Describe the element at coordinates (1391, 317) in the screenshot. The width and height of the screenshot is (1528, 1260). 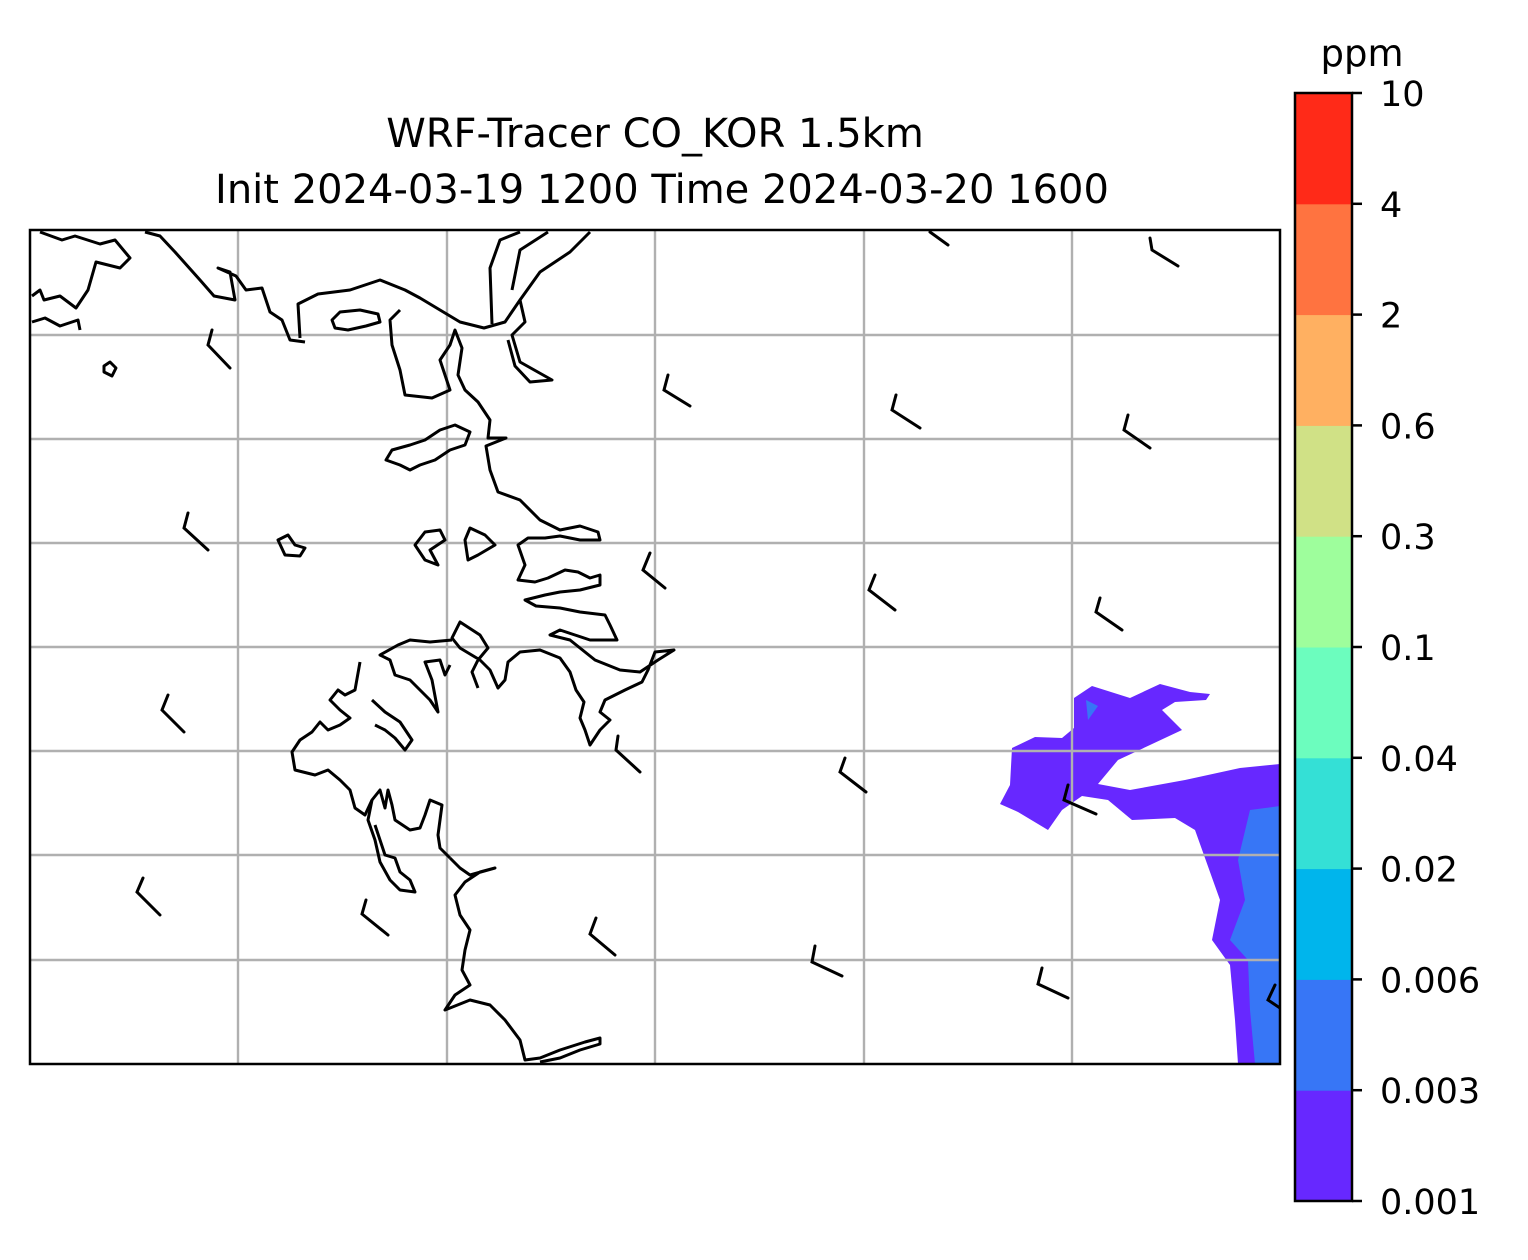
I see `colorbar-tick-label: 2` at that location.